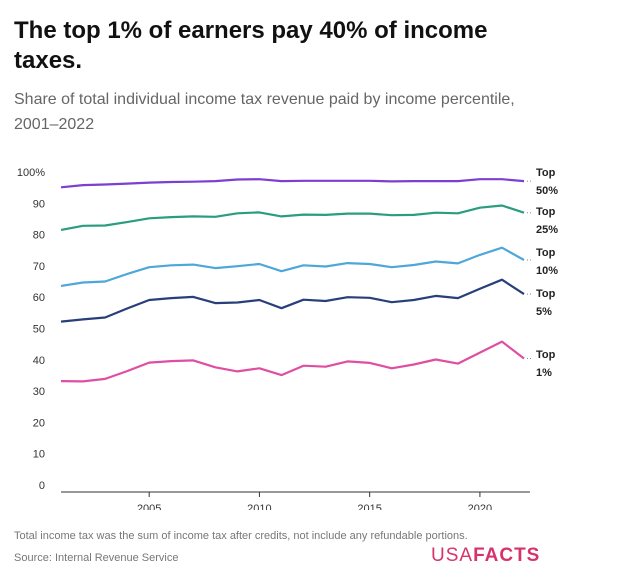  I want to click on y-tick-label: 30, so click(39, 392).